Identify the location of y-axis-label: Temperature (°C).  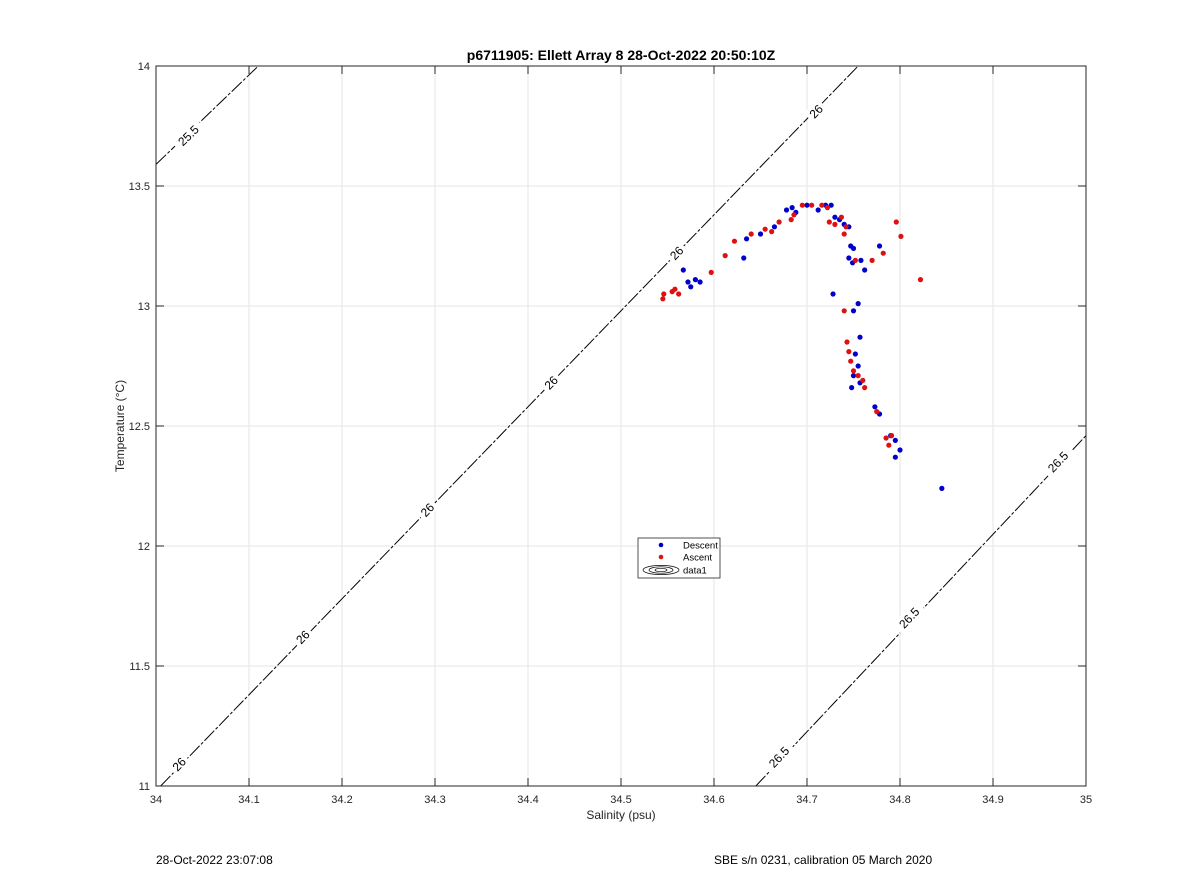
(120, 426).